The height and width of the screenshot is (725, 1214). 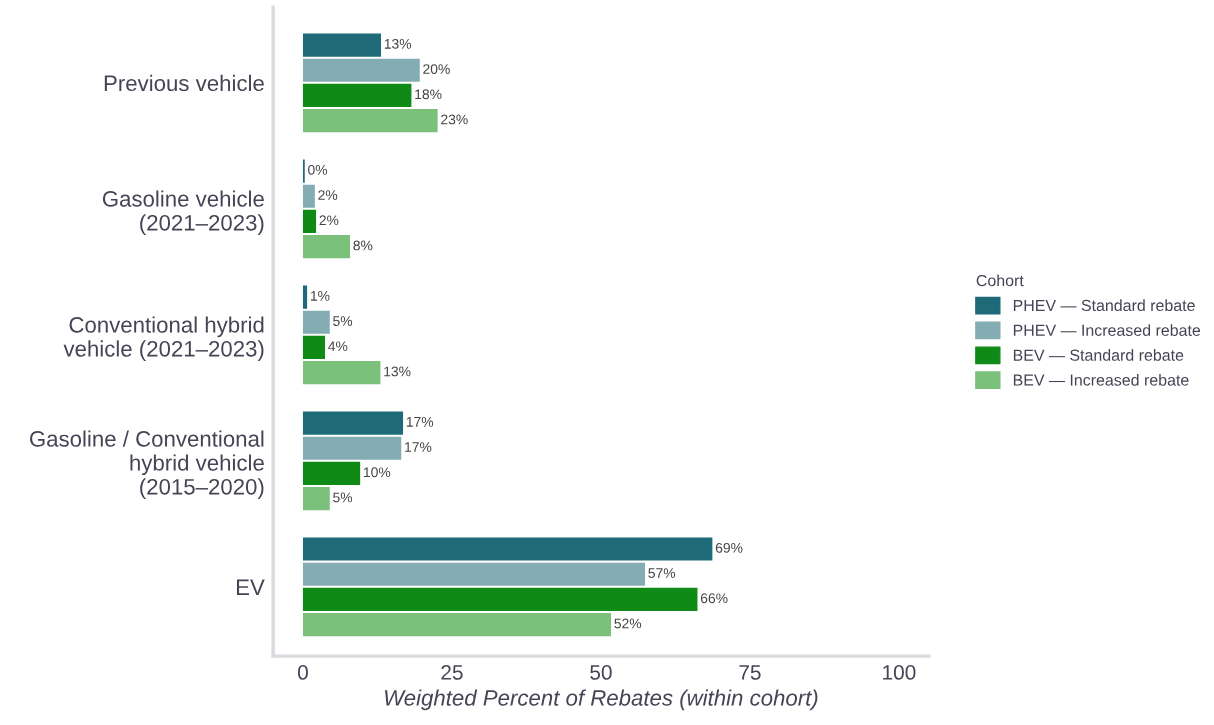 What do you see at coordinates (147, 465) in the screenshot?
I see `y-tick-label: Gasoline / Conventional hybrid vehicle (2015–2020)` at bounding box center [147, 465].